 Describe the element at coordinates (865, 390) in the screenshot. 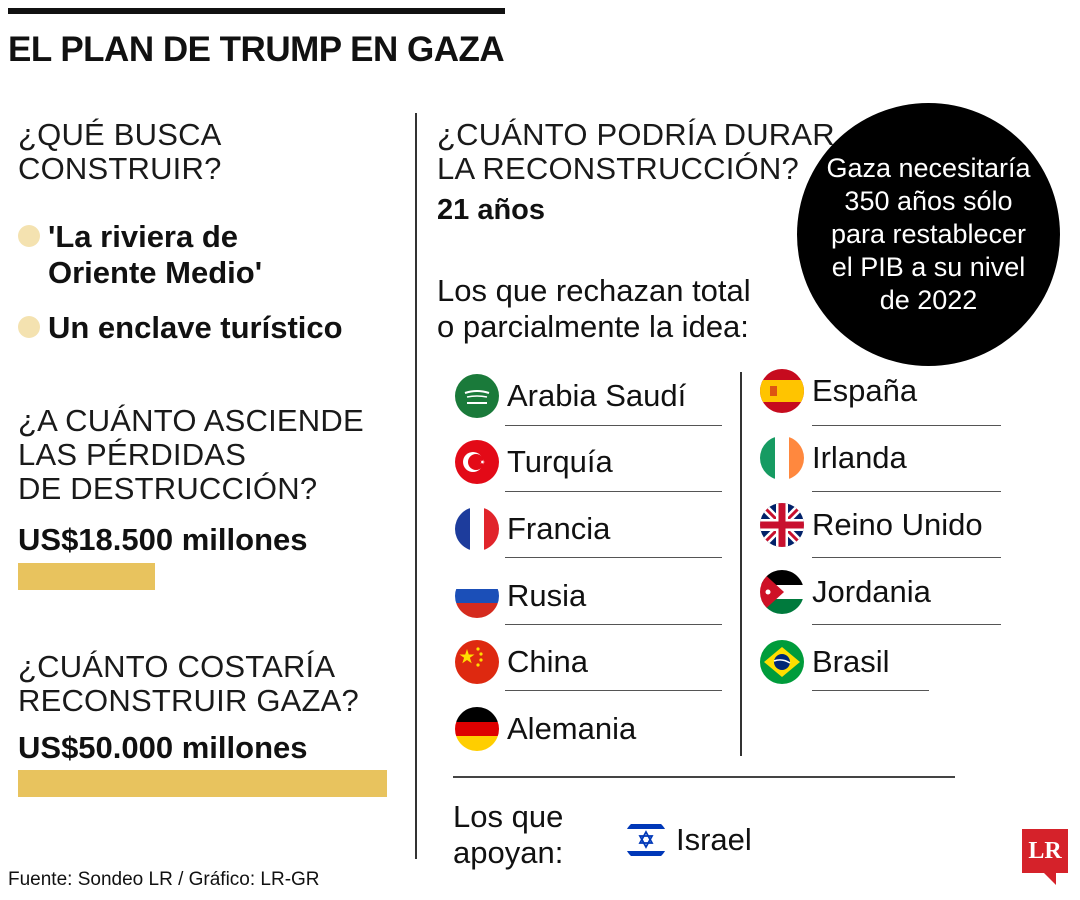

I see `country-name: España` at that location.